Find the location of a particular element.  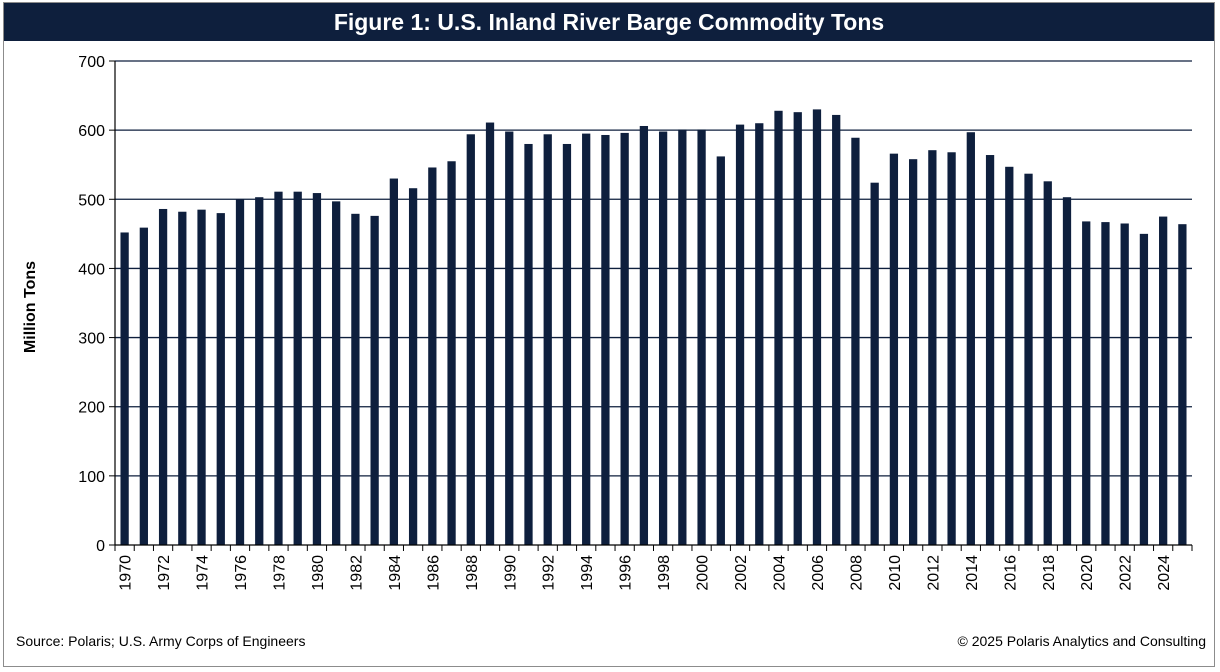

bar-1973 is located at coordinates (182, 378).